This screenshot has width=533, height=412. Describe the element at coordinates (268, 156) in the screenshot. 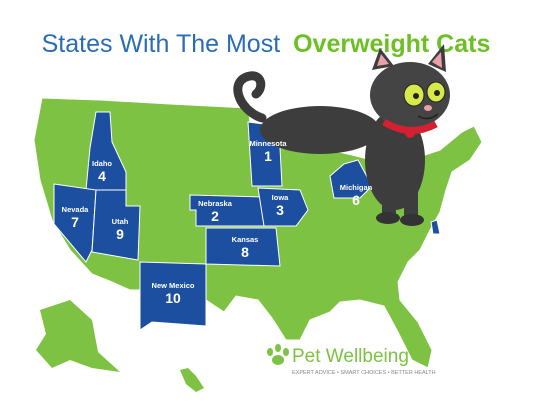

I see `state-rank: 1` at that location.